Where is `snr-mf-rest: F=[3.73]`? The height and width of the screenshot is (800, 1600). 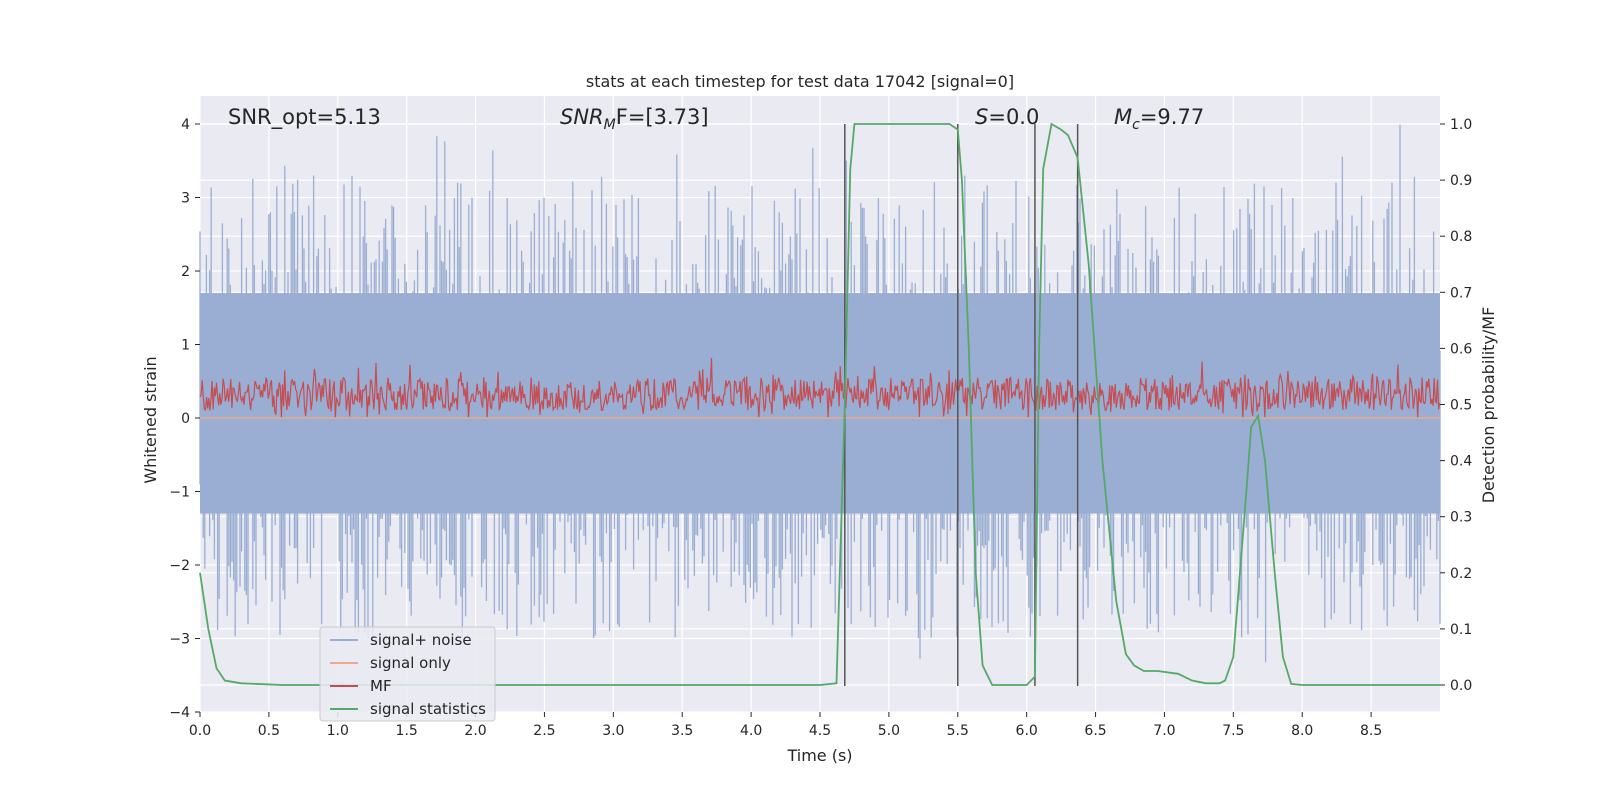 snr-mf-rest: F=[3.73] is located at coordinates (662, 117).